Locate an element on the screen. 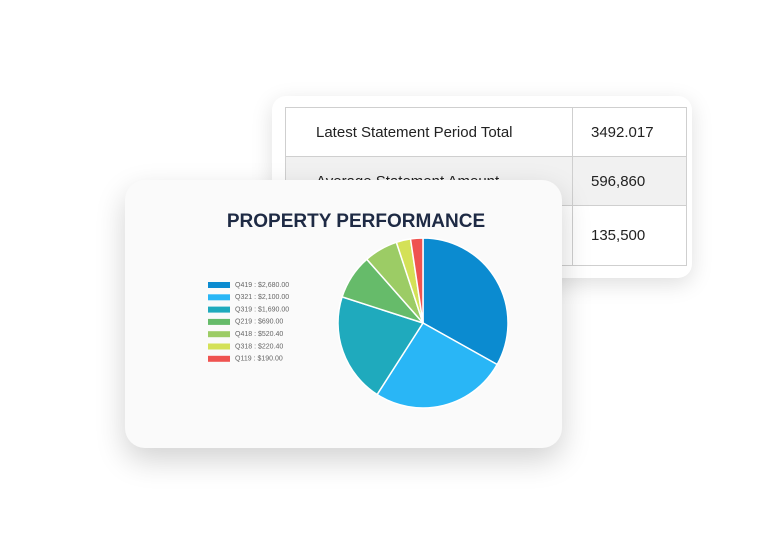  row: Latest Statement Period Total 3492.017 is located at coordinates (486, 132).